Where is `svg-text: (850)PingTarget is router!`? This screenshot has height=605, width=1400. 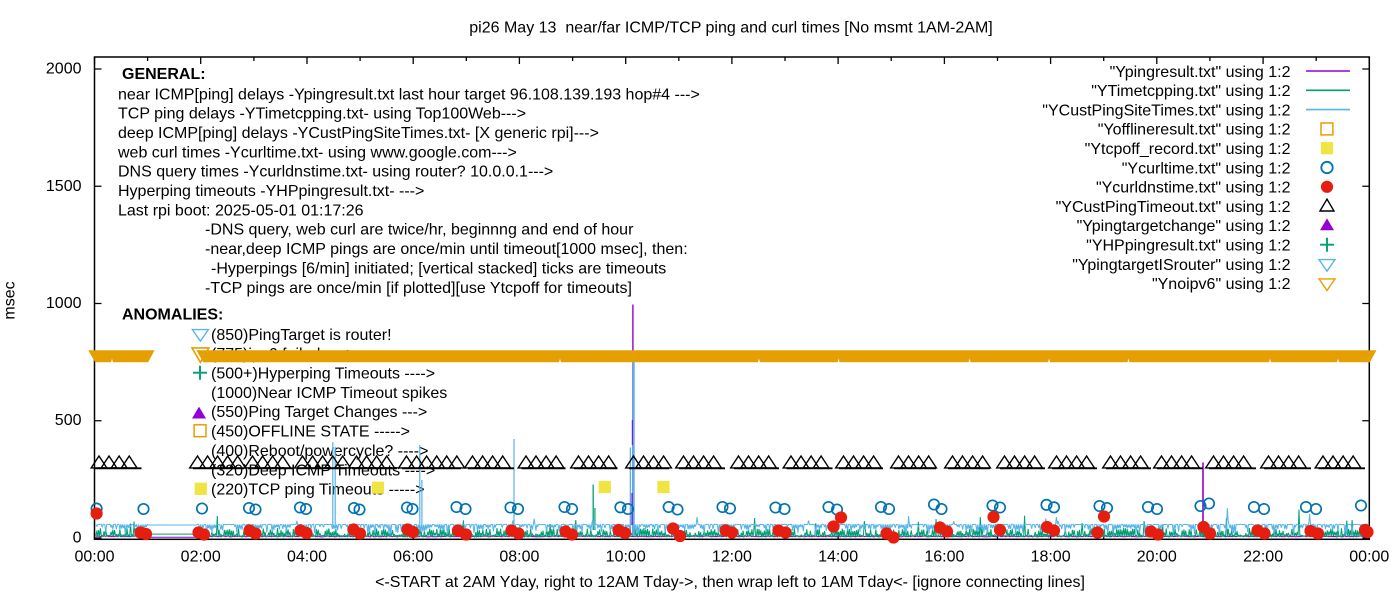
svg-text: (850)PingTarget is router! is located at coordinates (301, 335).